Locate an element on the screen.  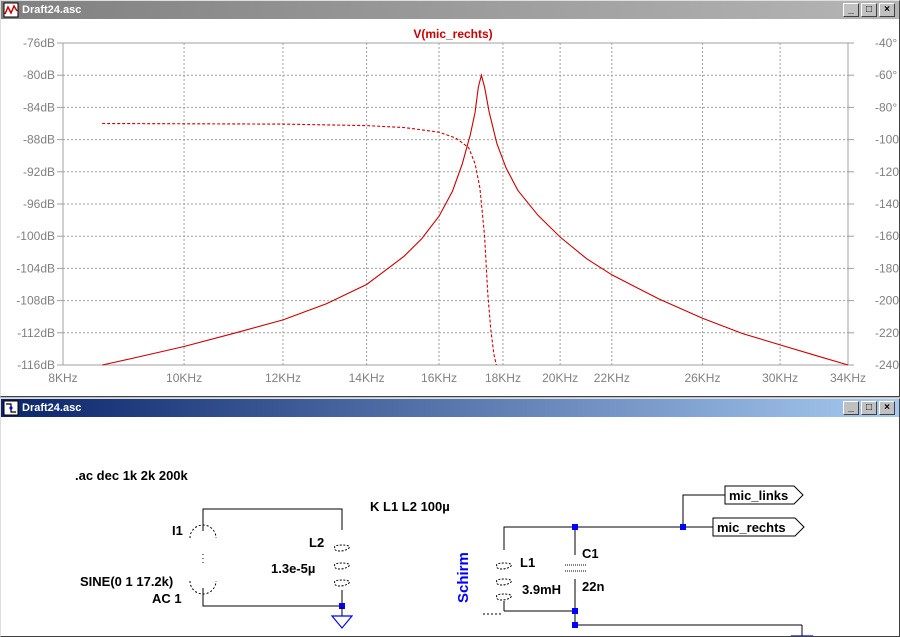
trace-title: V(mic_rechts) is located at coordinates (452, 34).